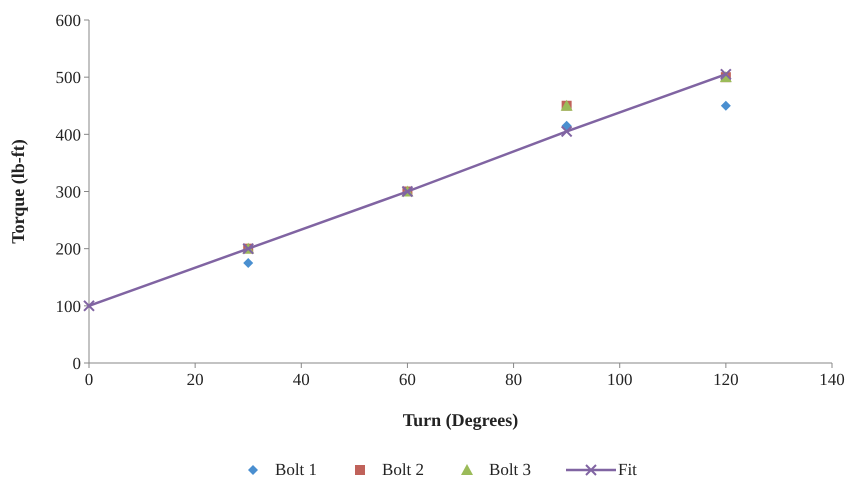 Image resolution: width=849 pixels, height=483 pixels. Describe the element at coordinates (68, 306) in the screenshot. I see `y-tick-label: 100` at that location.